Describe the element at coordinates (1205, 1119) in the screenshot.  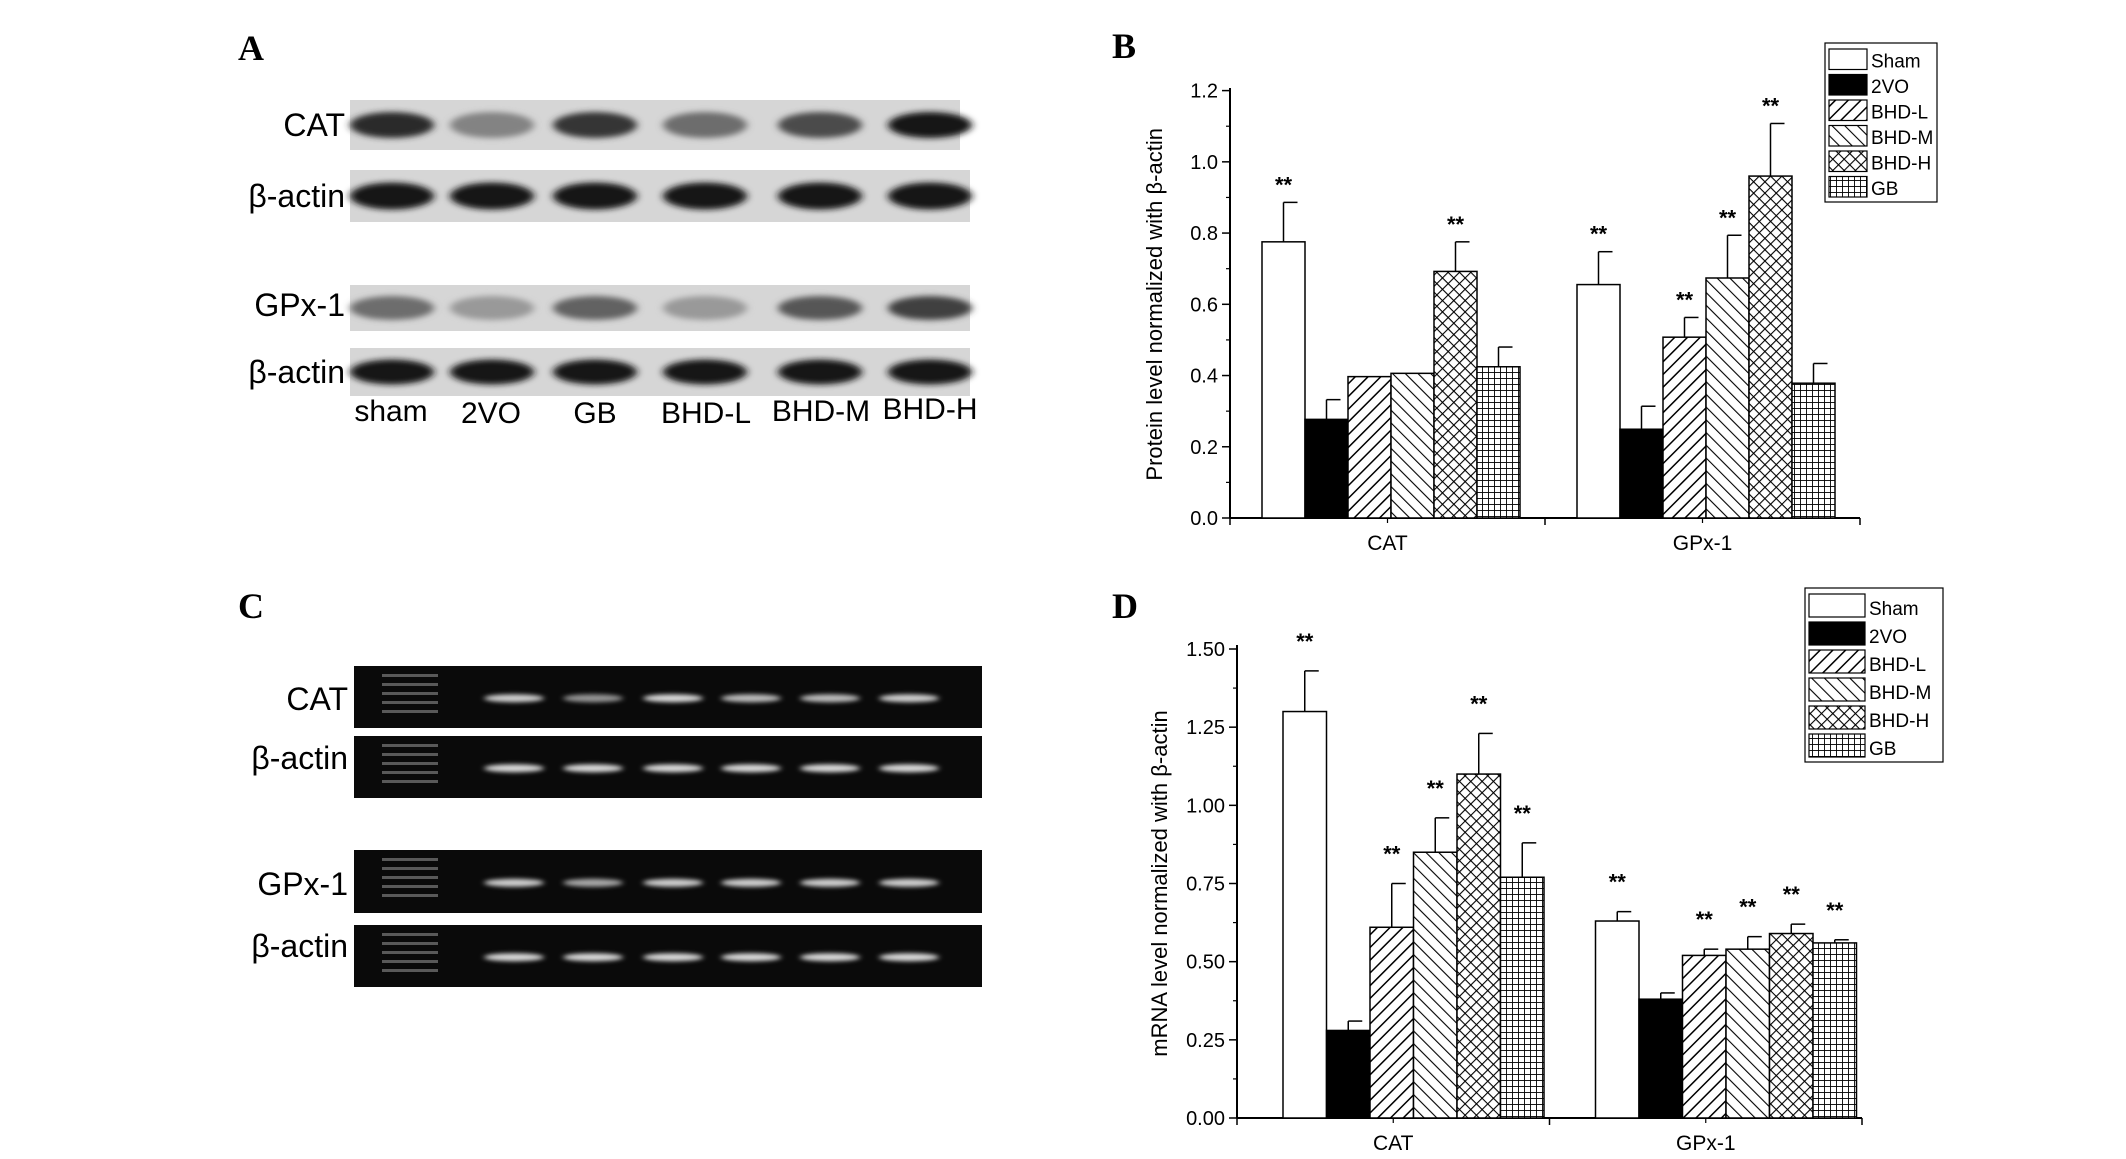
I see `y-tick-label: 0.00` at that location.